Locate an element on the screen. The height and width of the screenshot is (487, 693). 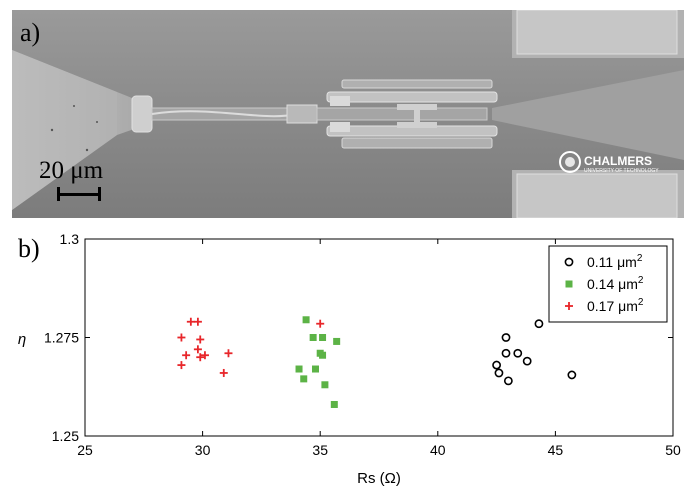
data-marks is located at coordinates (377, 362).